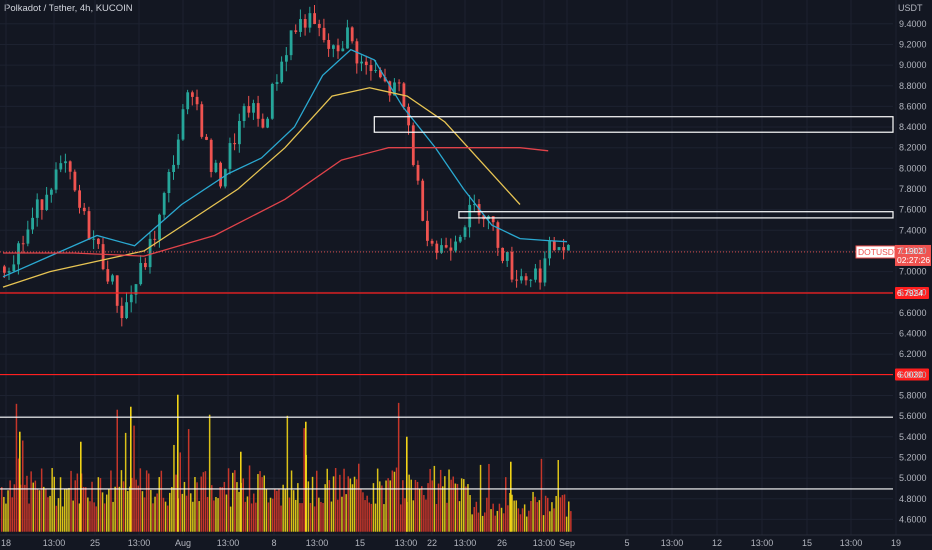 The image size is (932, 550). What do you see at coordinates (913, 519) in the screenshot?
I see `y-tick-label: 4.6000` at bounding box center [913, 519].